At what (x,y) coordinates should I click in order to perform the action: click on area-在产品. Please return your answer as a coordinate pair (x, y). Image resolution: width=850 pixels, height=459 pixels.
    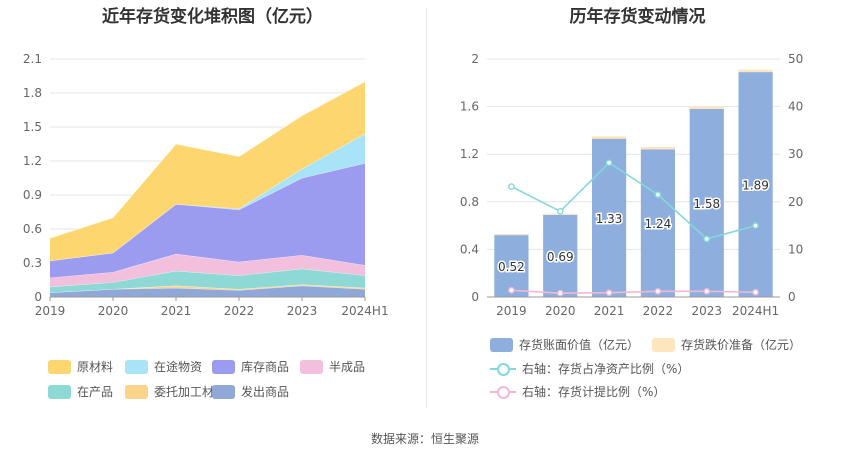
    Looking at the image, I should click on (207, 280).